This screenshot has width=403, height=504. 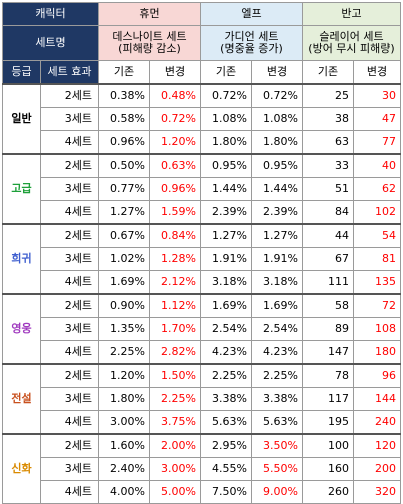 What do you see at coordinates (377, 189) in the screenshot?
I see `changed-value-cell: 62` at bounding box center [377, 189].